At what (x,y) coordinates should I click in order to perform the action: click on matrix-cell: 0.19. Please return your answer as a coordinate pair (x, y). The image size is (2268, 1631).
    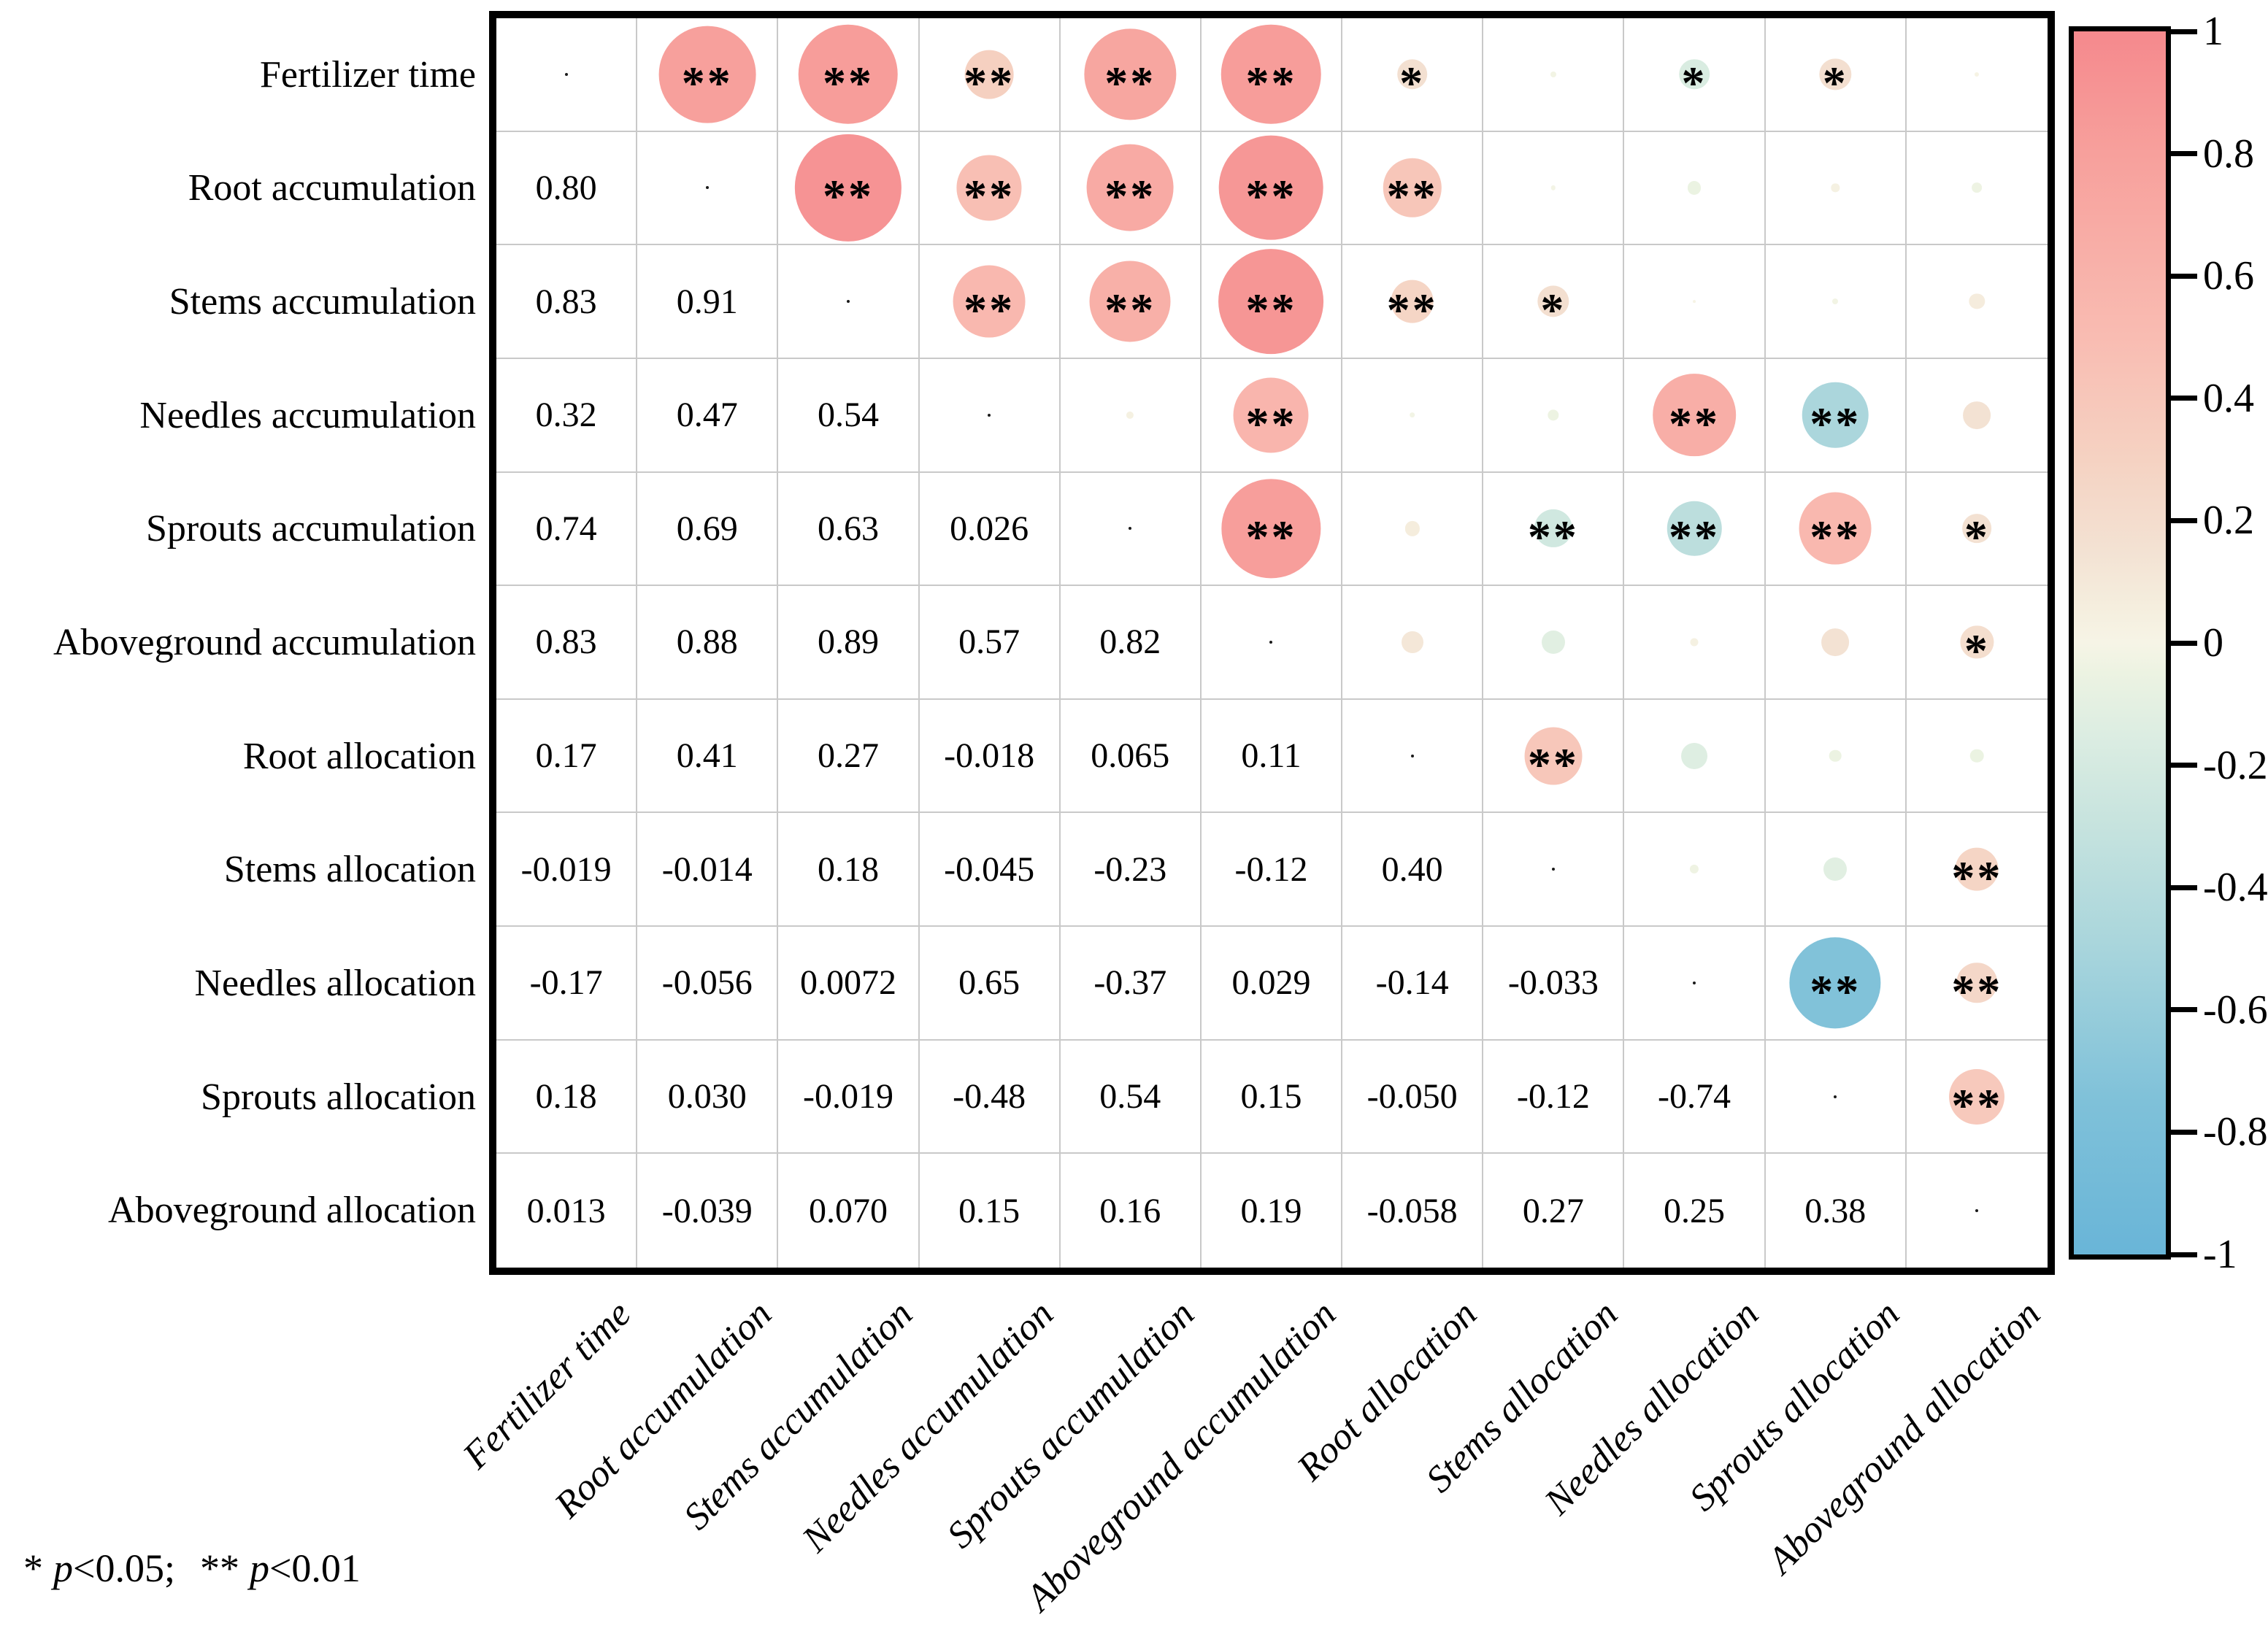
    Looking at the image, I should click on (1272, 1211).